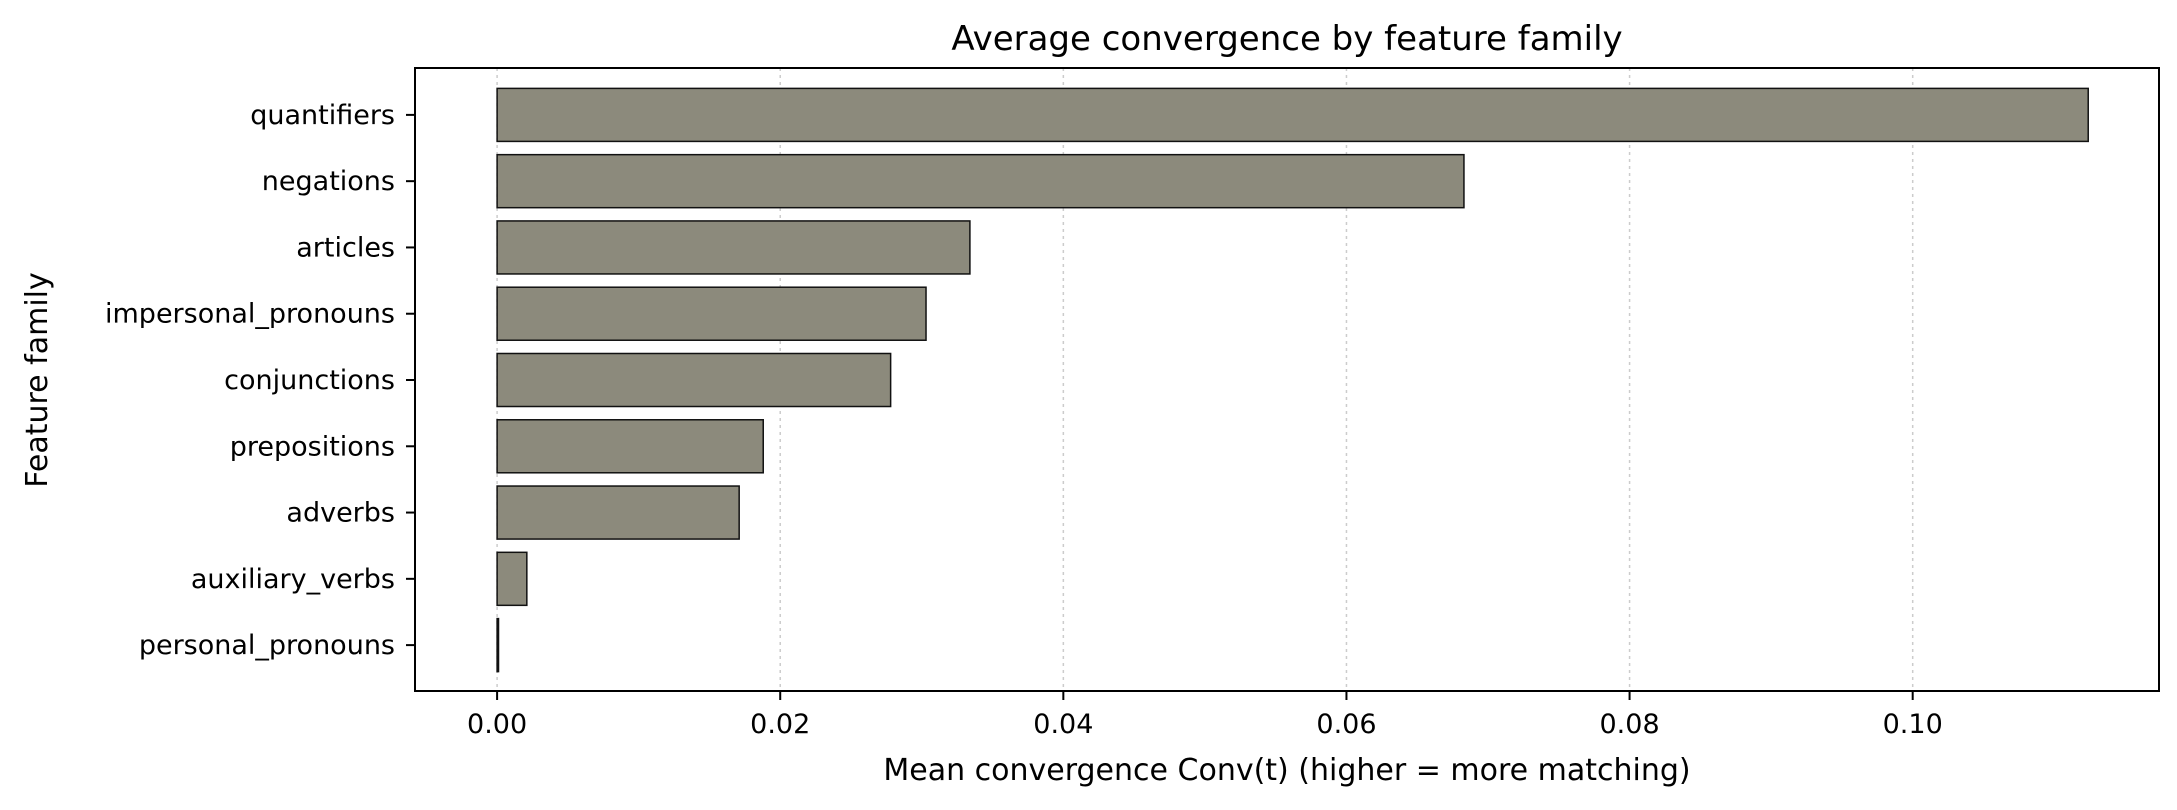 This screenshot has width=2177, height=810. What do you see at coordinates (733, 247) in the screenshot?
I see `bar-articles` at bounding box center [733, 247].